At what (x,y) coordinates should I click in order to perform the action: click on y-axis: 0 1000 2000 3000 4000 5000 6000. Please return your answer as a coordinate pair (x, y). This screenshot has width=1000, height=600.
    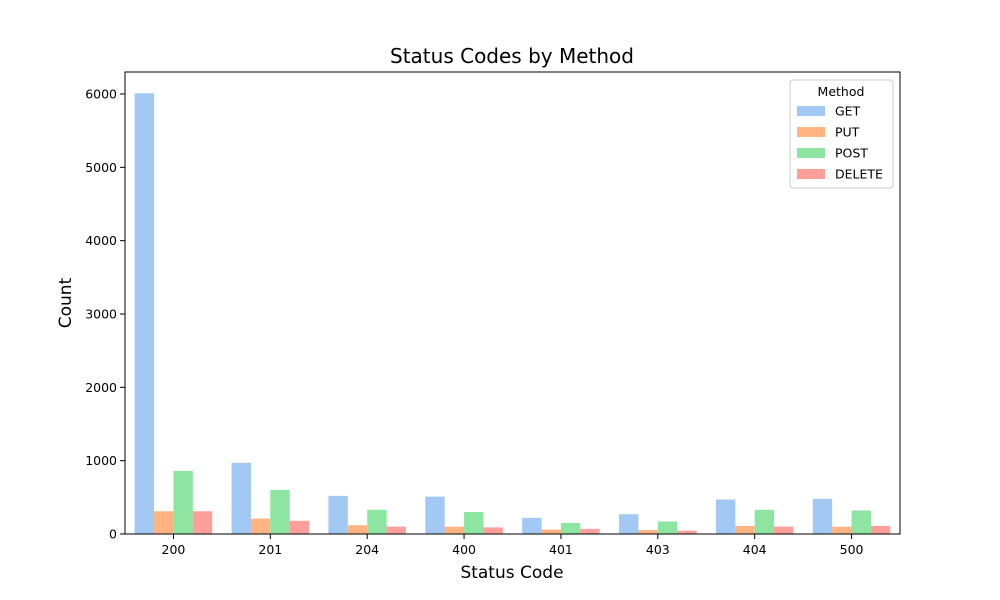
    Looking at the image, I should click on (105, 314).